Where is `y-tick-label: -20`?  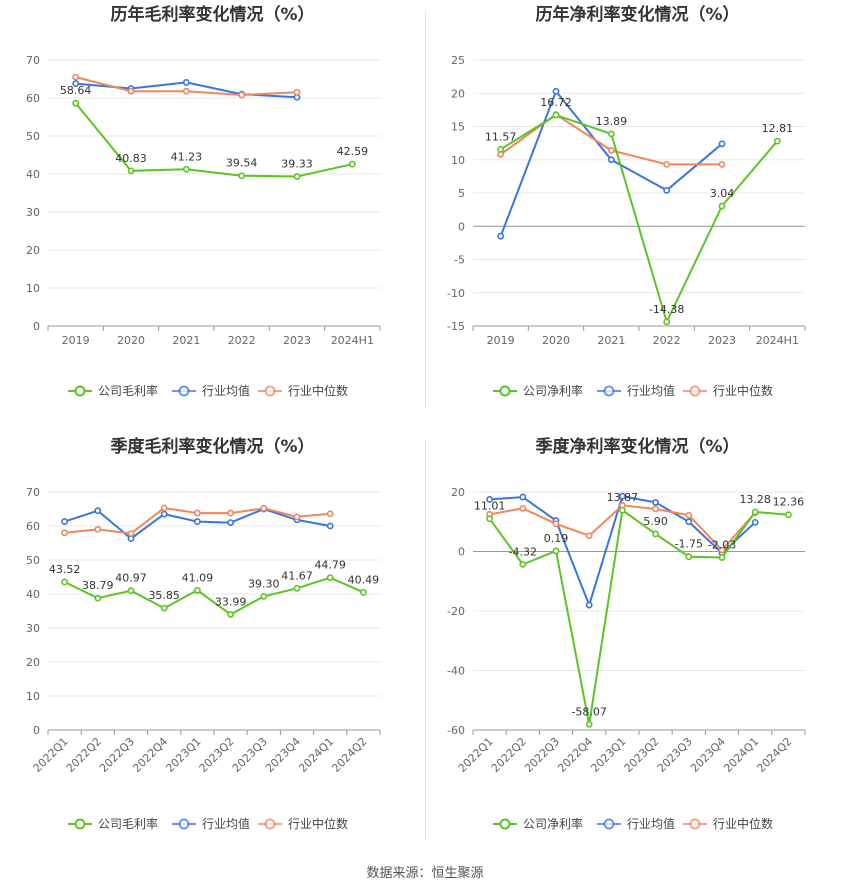 y-tick-label: -20 is located at coordinates (456, 611).